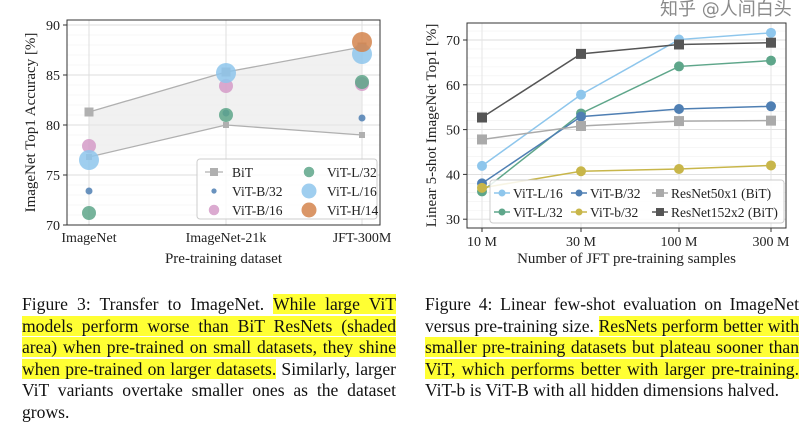  Describe the element at coordinates (626, 144) in the screenshot. I see `line-ViT-B/32` at that location.